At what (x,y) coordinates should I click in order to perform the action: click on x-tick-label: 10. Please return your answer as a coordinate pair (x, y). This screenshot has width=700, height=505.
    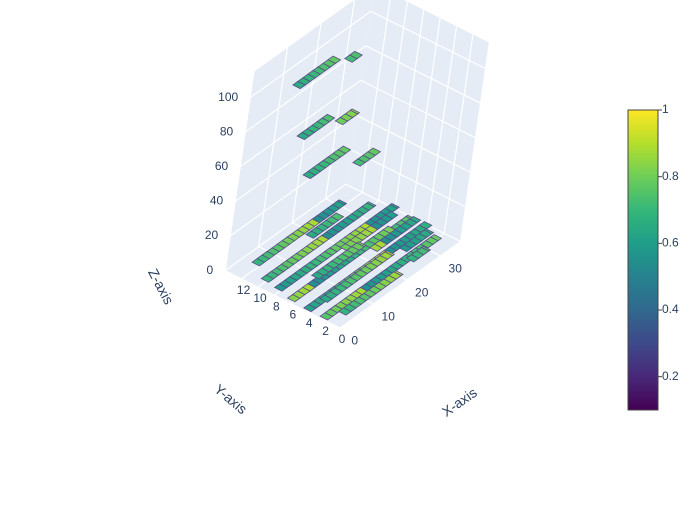
    Looking at the image, I should click on (389, 316).